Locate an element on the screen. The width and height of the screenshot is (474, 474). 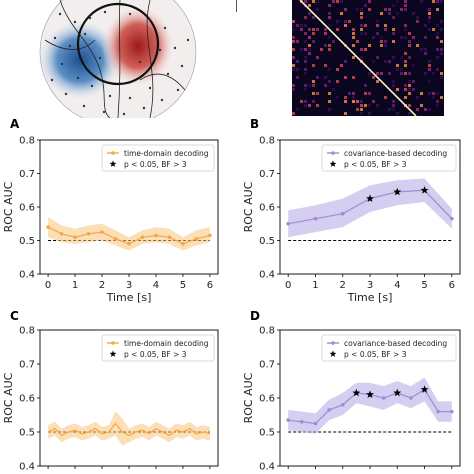
panel-letter: B is located at coordinates (254, 124).